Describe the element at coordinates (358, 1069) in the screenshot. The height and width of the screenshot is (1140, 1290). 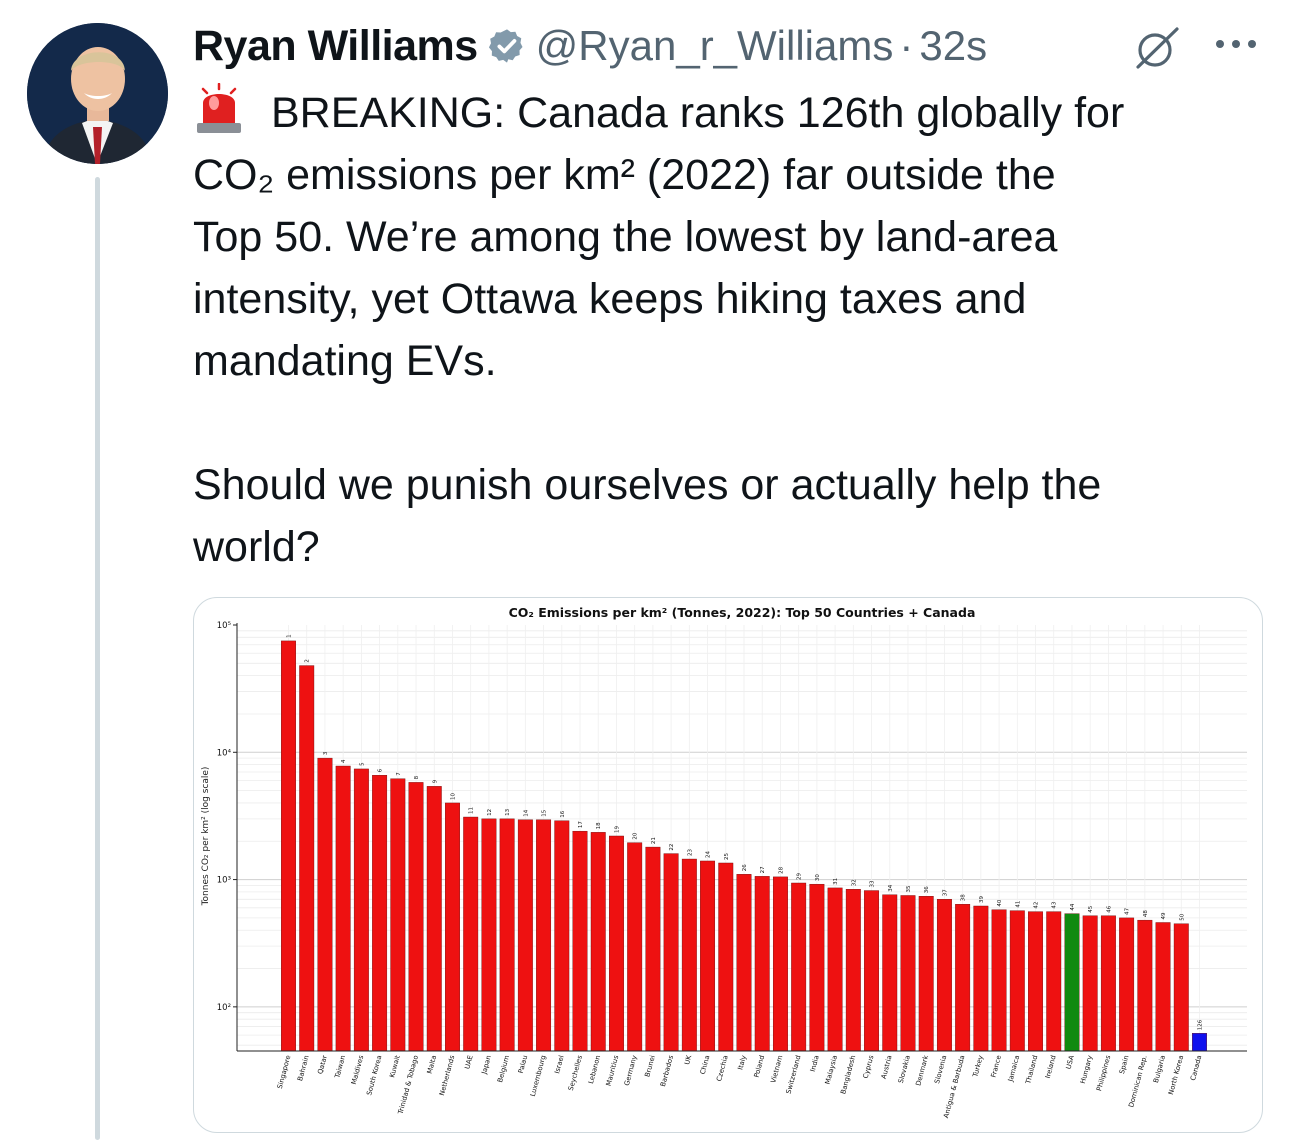
I see `x-tick-label: Maldives` at that location.